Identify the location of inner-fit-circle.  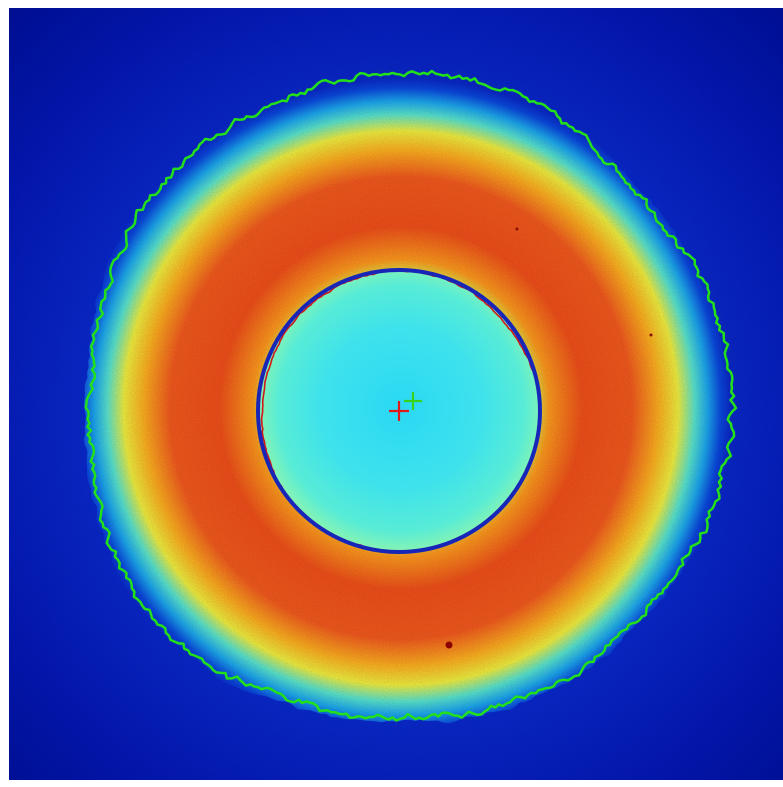
(399, 411).